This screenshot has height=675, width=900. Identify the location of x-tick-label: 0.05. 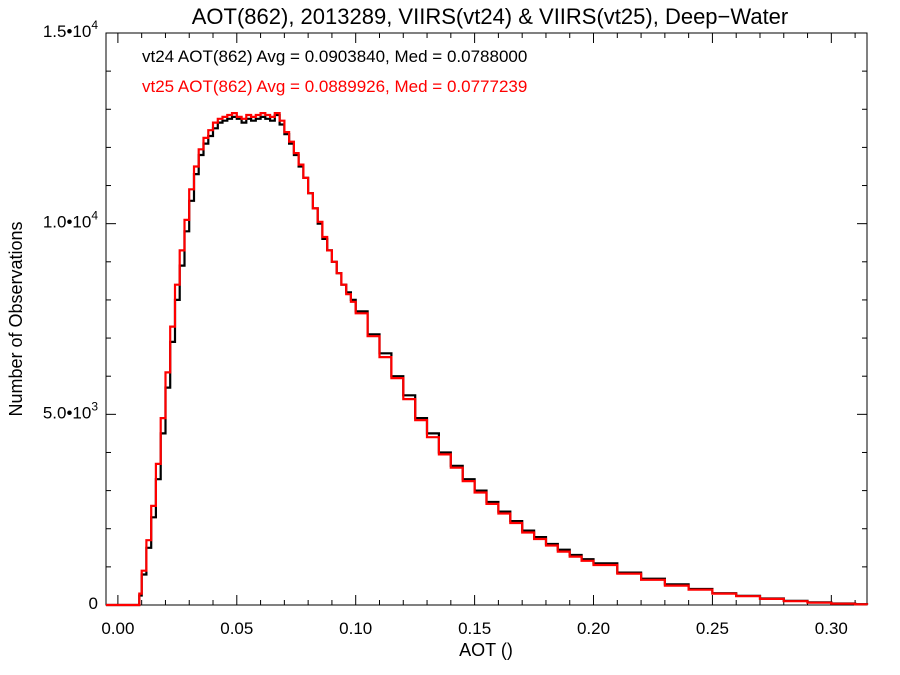
(236, 628).